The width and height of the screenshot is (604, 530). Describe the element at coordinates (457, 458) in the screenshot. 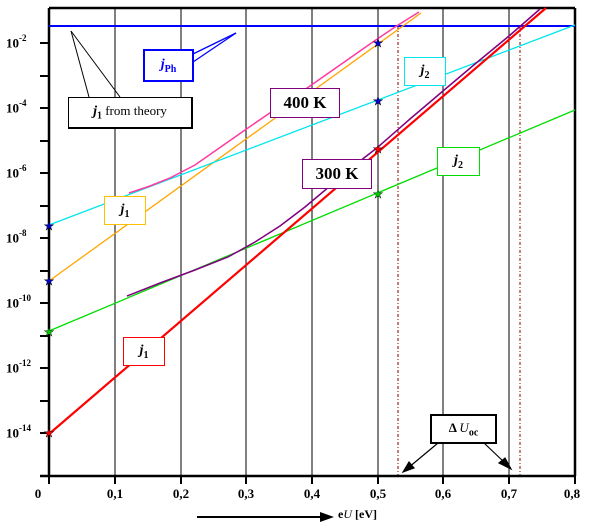

I see `voc-arrows` at that location.